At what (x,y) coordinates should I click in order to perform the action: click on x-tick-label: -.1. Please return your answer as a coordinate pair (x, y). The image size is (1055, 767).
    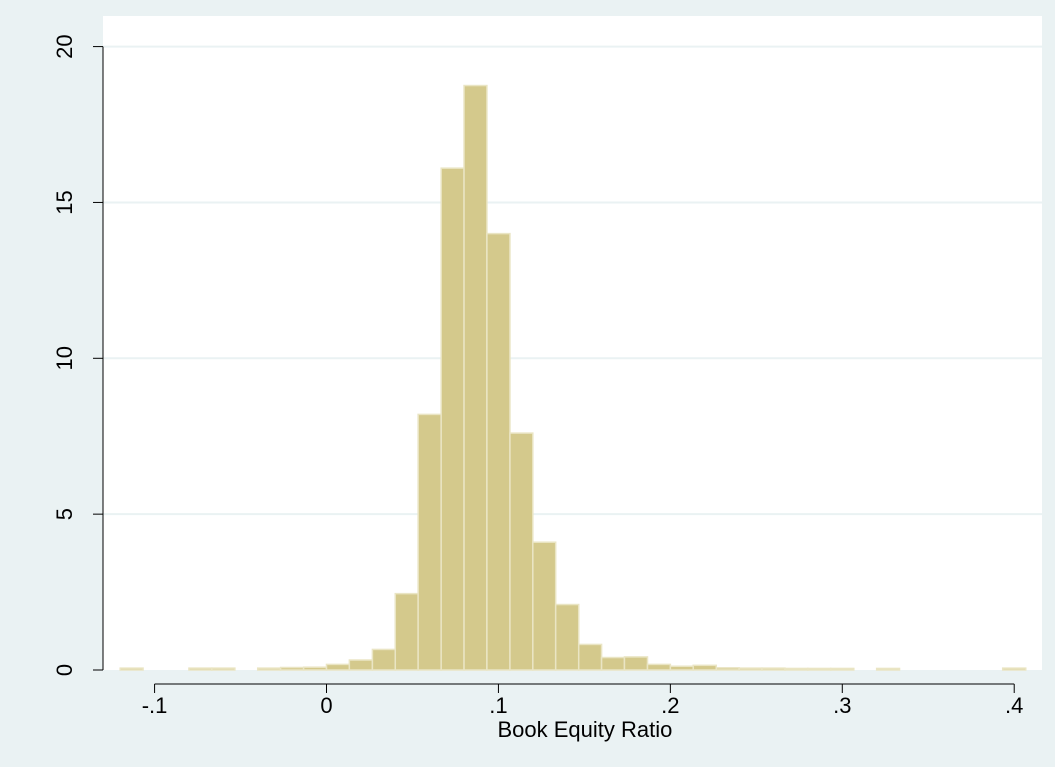
    Looking at the image, I should click on (155, 705).